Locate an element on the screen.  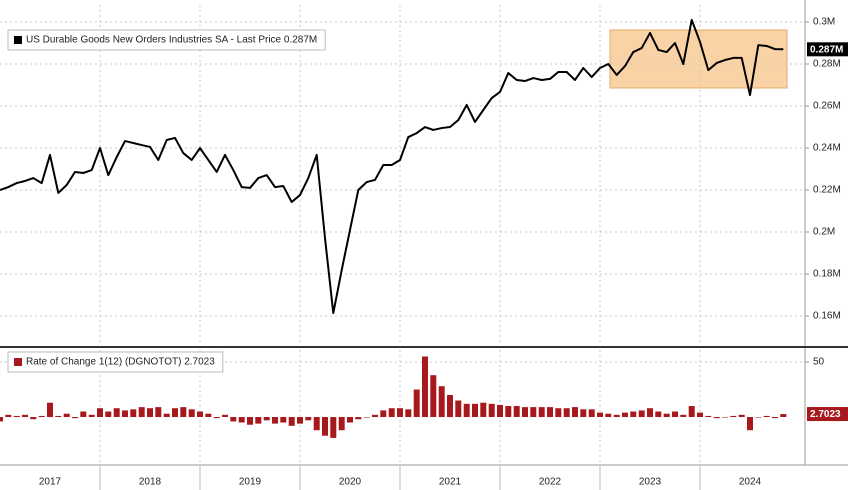
y-tick-label: 0.22M is located at coordinates (827, 190).